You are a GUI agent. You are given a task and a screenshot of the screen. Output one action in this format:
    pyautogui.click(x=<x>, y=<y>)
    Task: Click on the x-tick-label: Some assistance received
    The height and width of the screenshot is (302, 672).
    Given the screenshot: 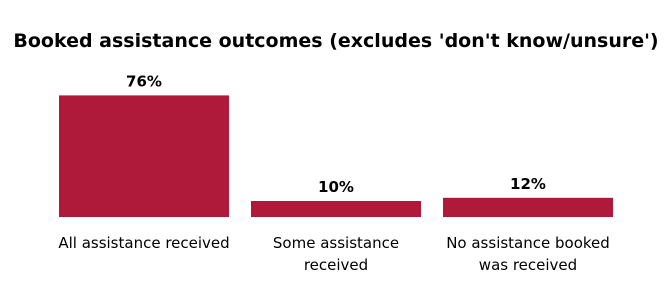 What is the action you would take?
    pyautogui.click(x=336, y=254)
    